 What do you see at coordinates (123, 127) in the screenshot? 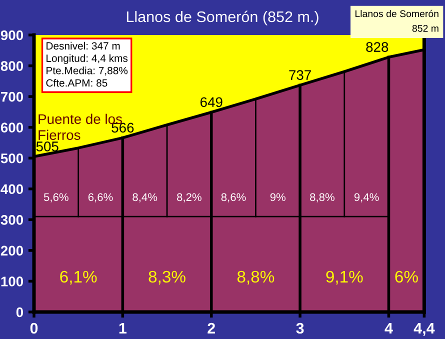
I see `data-label: 566` at bounding box center [123, 127].